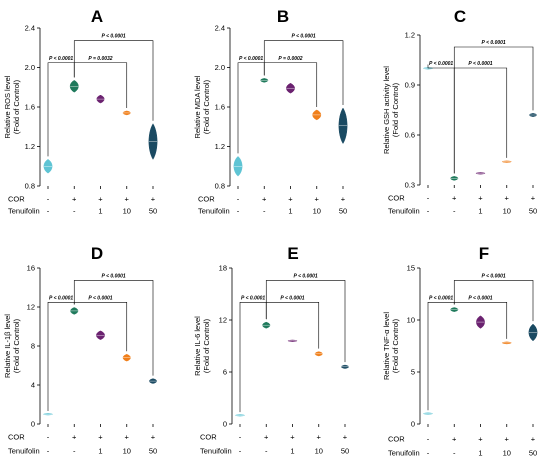  I want to click on y-tick-label: 0.9, so click(410, 85).